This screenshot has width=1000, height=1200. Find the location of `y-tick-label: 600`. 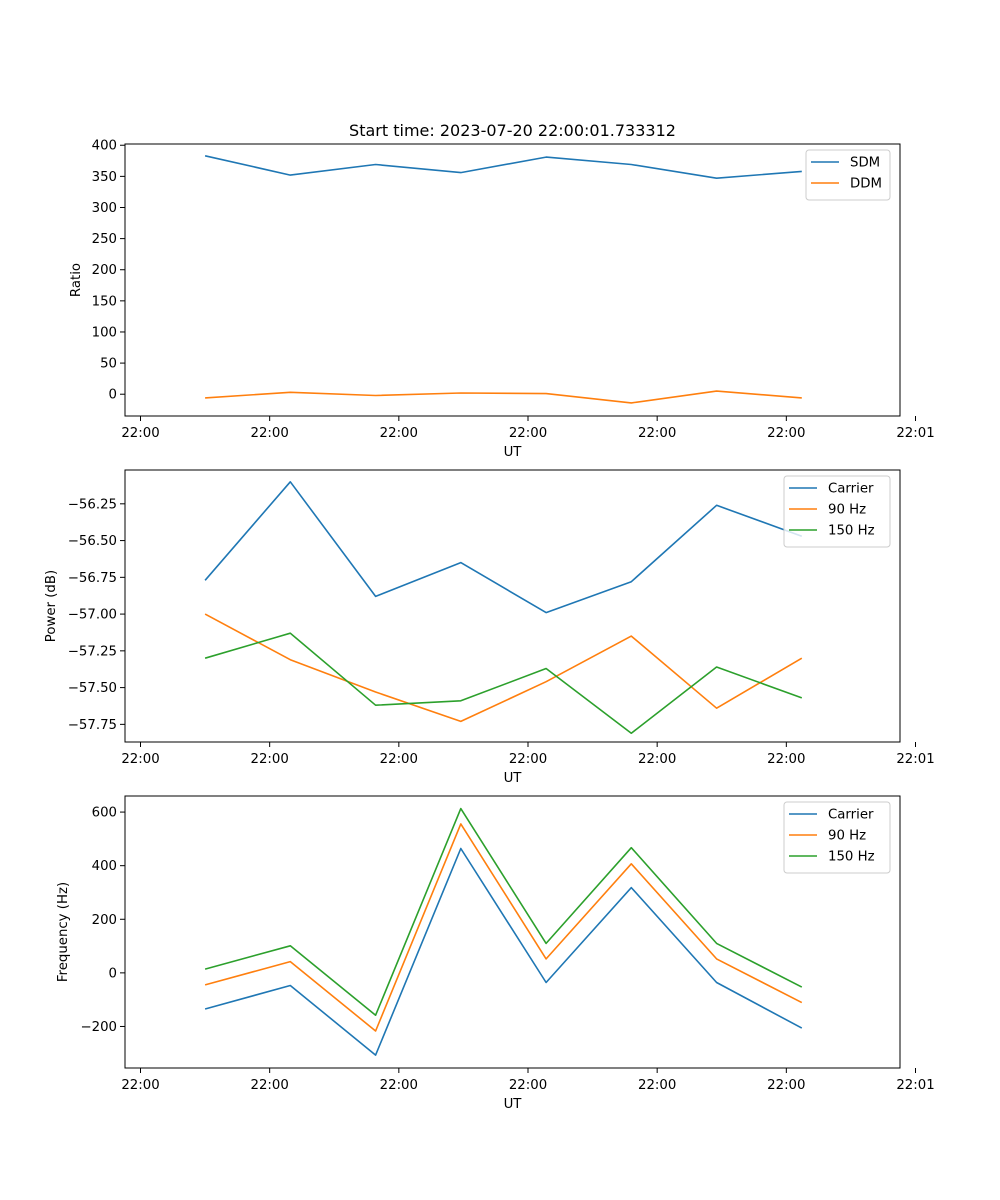

y-tick-label: 600 is located at coordinates (104, 813).